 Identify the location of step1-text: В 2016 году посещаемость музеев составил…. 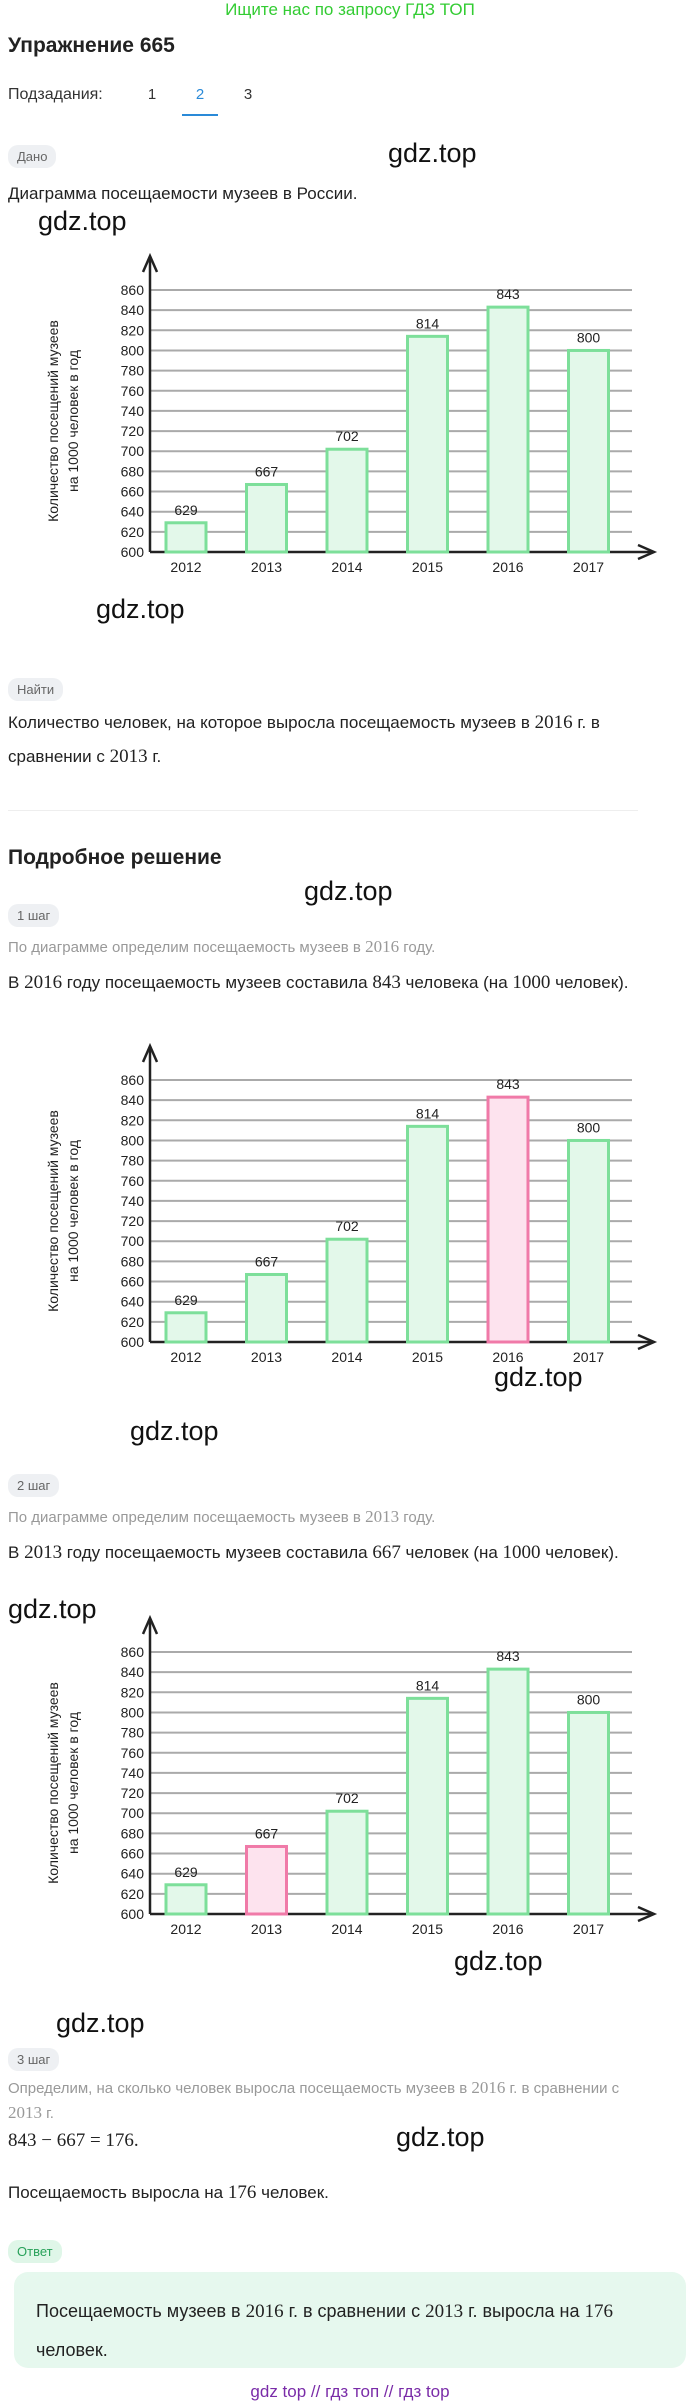
(318, 983).